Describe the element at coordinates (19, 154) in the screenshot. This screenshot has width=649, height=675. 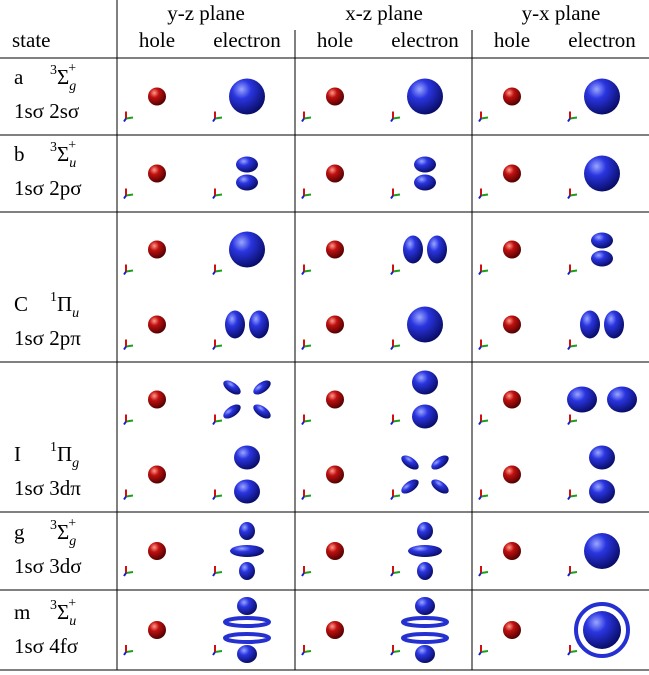
I see `state-letter: b` at that location.